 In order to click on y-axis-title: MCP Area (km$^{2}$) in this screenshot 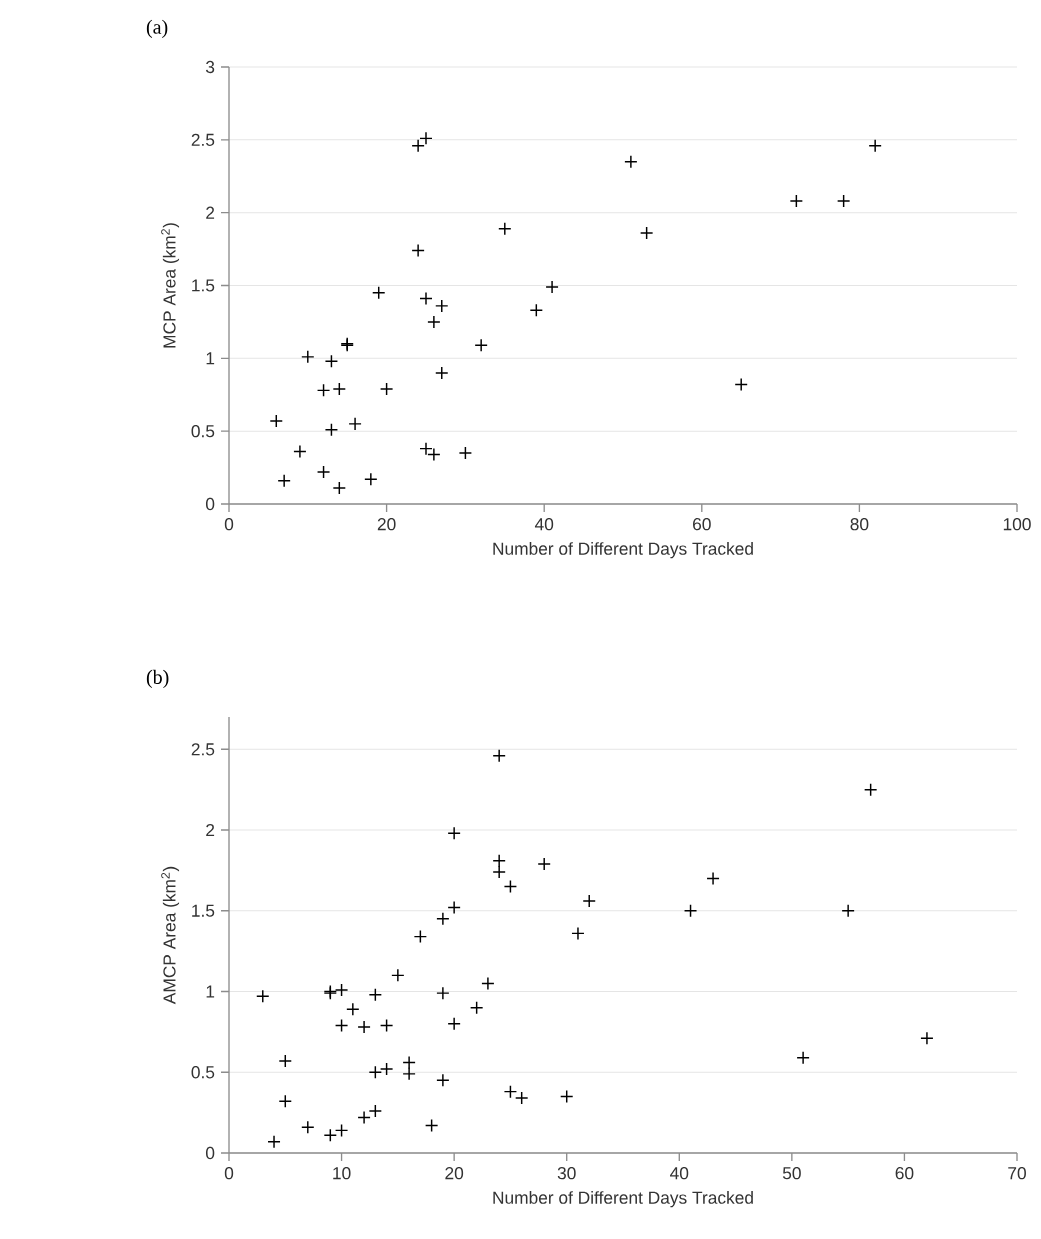, I will do `click(170, 285)`.